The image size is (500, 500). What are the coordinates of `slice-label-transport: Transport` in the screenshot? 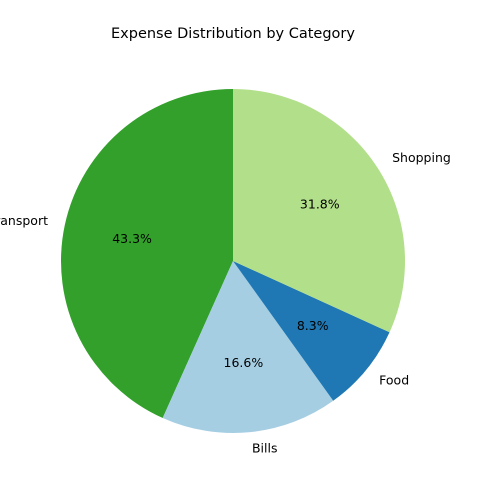 It's located at (24, 220).